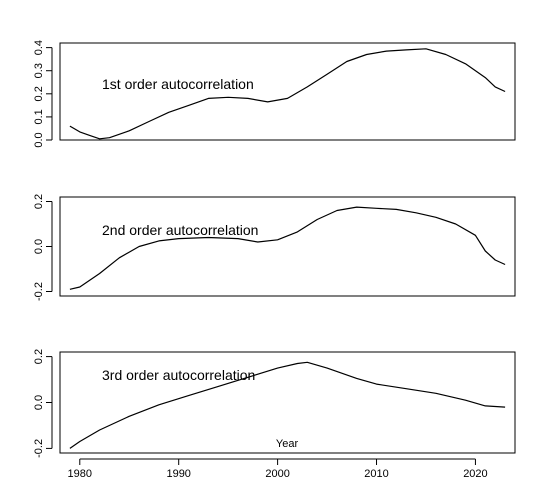 The image size is (550, 487). Describe the element at coordinates (39, 116) in the screenshot. I see `y-tick-label: 0.1` at that location.